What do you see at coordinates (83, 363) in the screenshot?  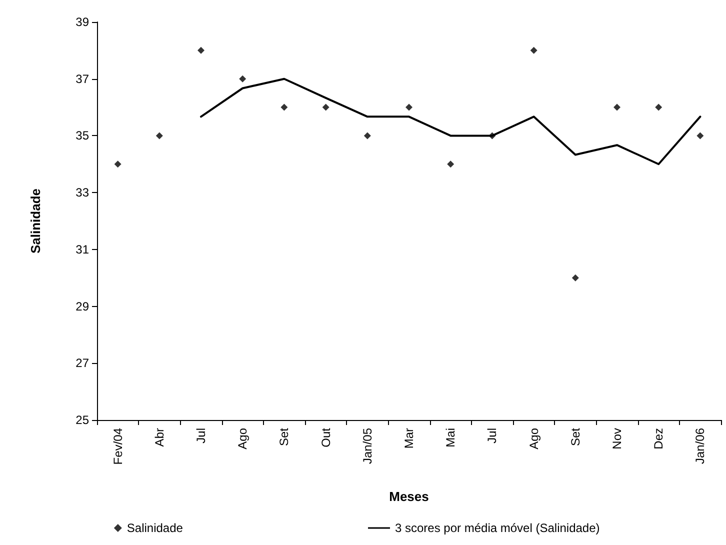 I see `y-tick-label: 27` at bounding box center [83, 363].